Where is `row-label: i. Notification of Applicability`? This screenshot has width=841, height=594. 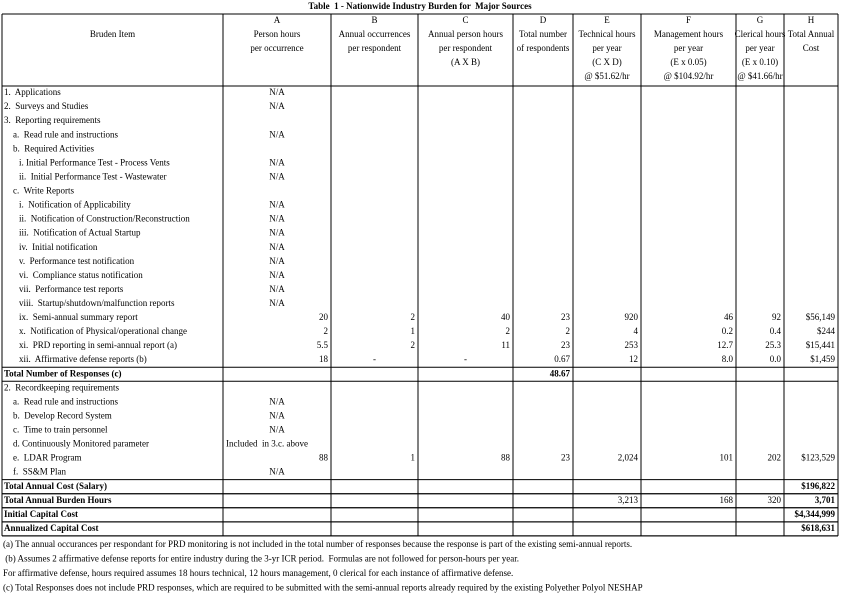 row-label: i. Notification of Applicability is located at coordinates (75, 205).